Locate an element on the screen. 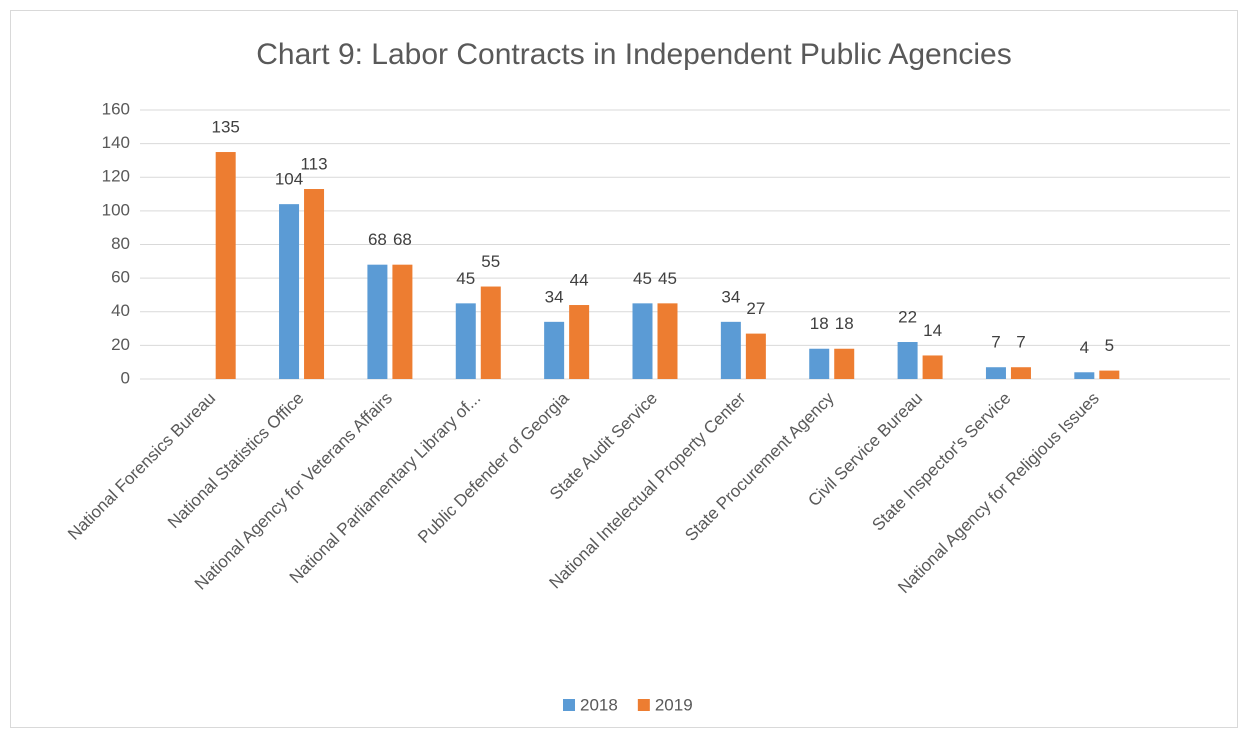 The height and width of the screenshot is (738, 1248). y-tick-label: 40 is located at coordinates (120, 310).